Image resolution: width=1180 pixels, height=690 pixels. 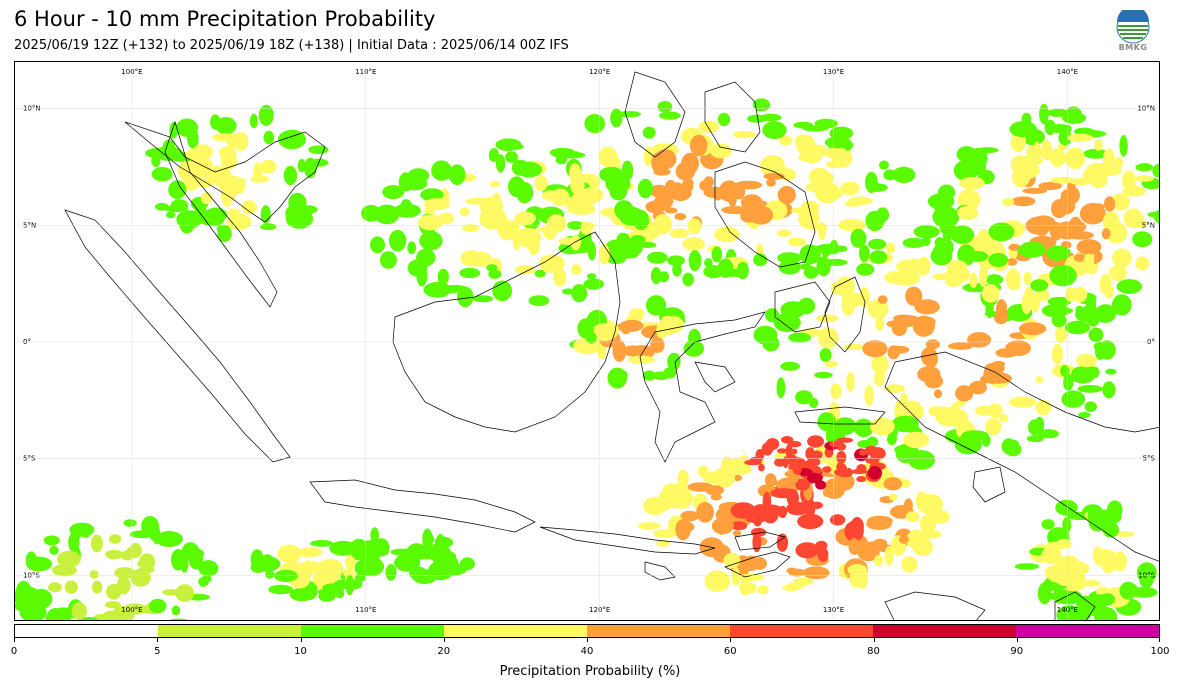 I want to click on colorbar-tick-label: 40, so click(x=587, y=651).